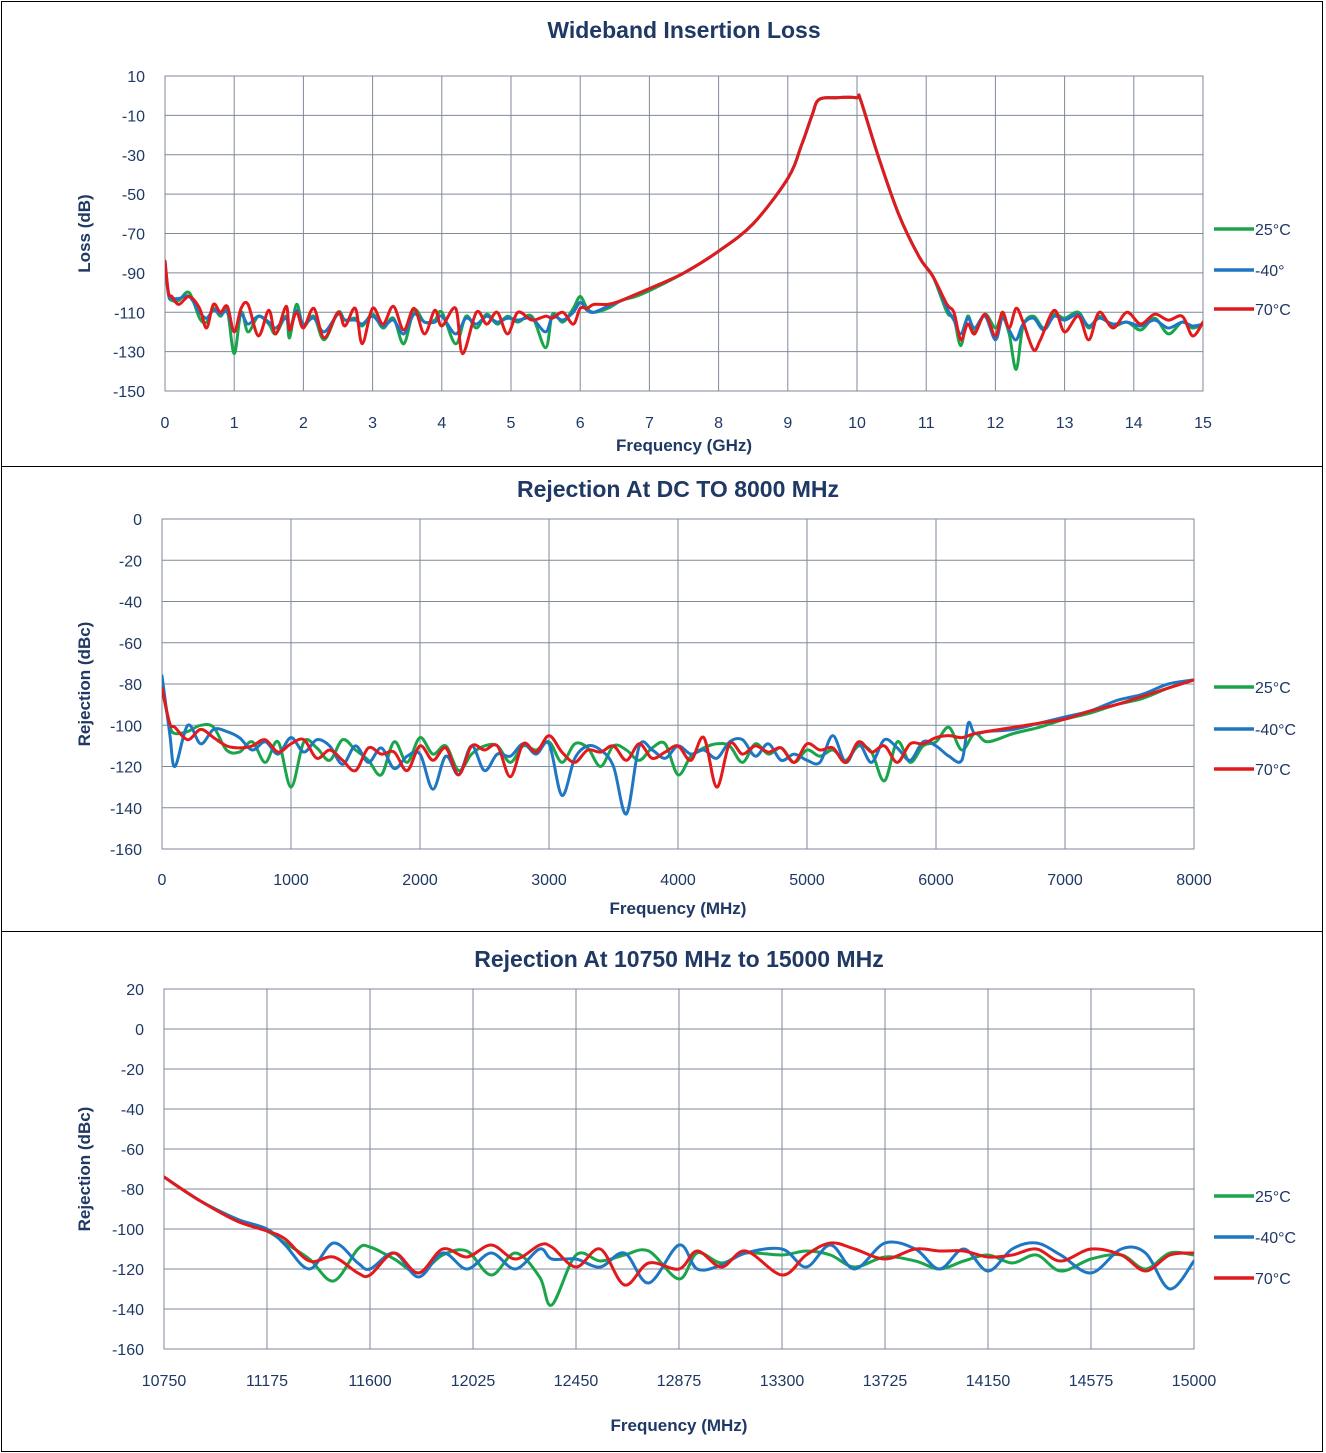 The image size is (1326, 1453). I want to click on y-tick-label: -130, so click(129, 353).